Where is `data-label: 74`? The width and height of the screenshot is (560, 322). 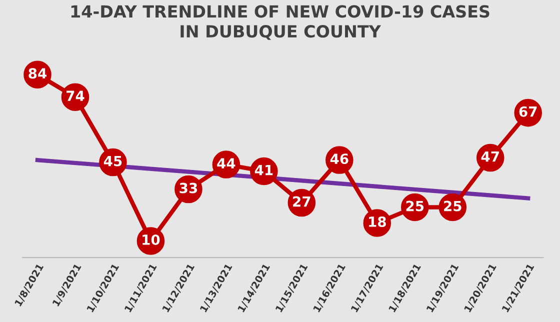 data-label: 74 is located at coordinates (75, 95).